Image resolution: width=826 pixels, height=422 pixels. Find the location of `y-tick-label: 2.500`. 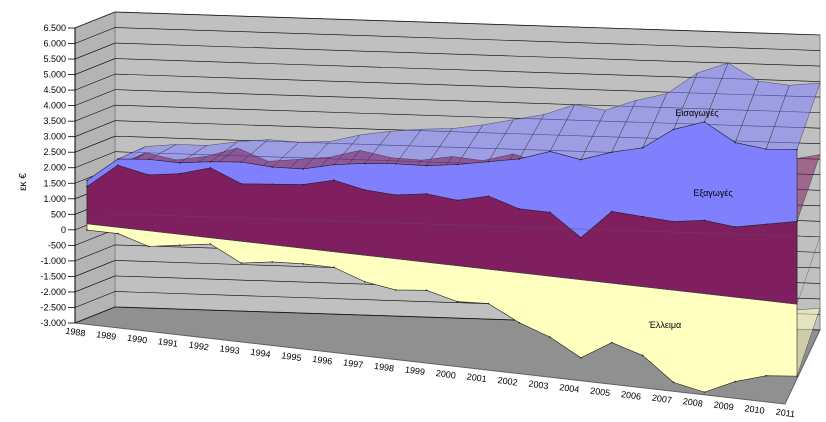

y-tick-label: 2.500 is located at coordinates (54, 152).